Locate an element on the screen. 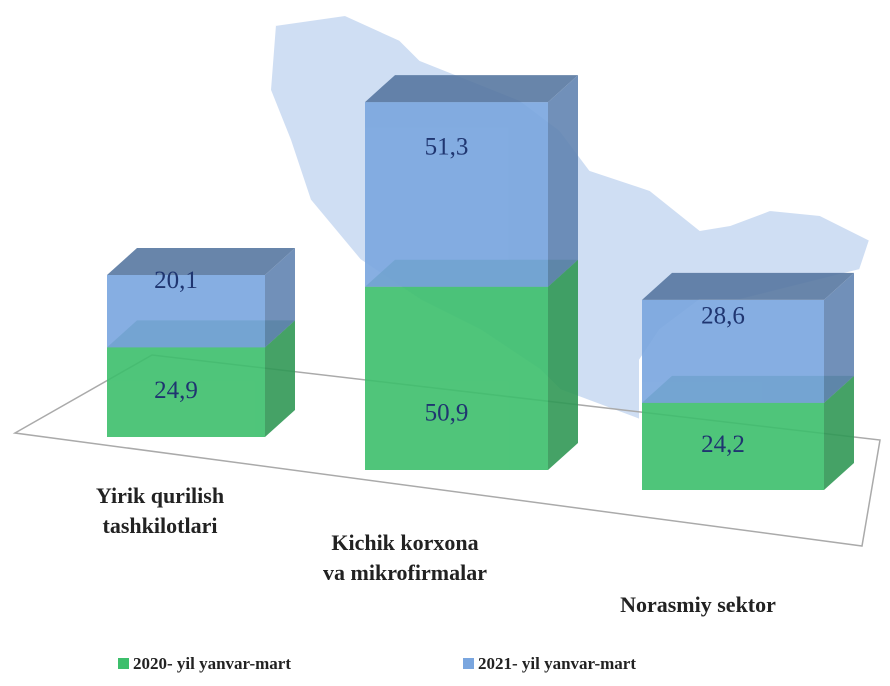  legend-label: 2021- yil yanvar-mart is located at coordinates (557, 663).